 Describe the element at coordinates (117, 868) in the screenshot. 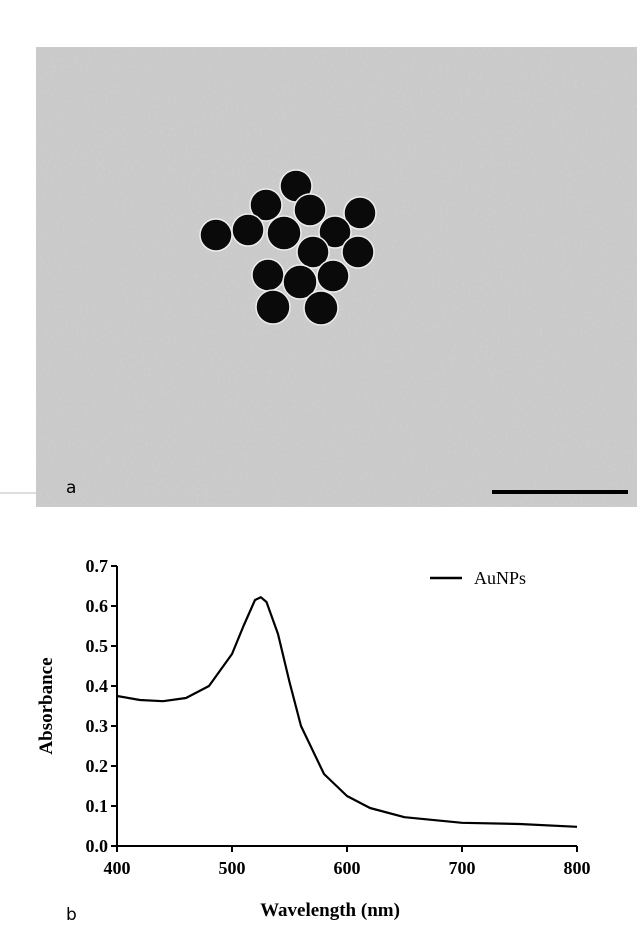

I see `x-tick-label: 400` at that location.